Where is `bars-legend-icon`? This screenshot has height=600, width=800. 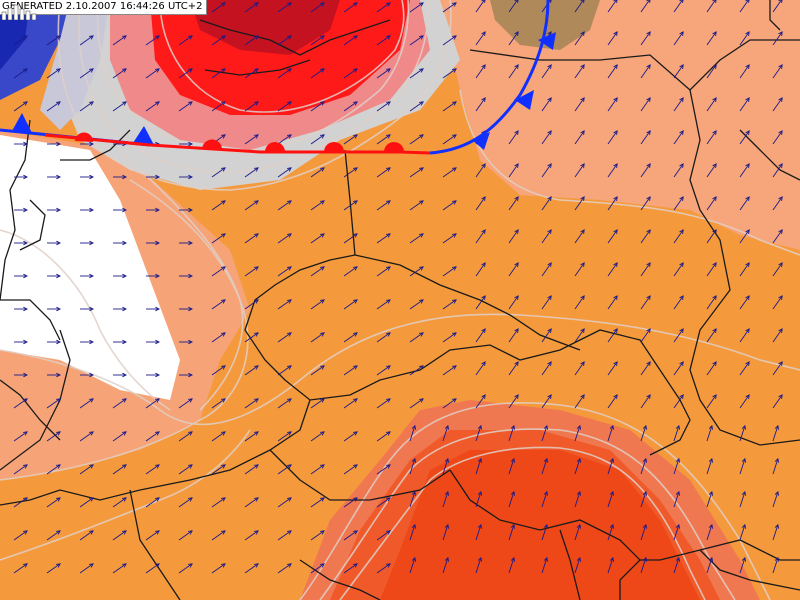 bars-legend-icon is located at coordinates (20, 10).